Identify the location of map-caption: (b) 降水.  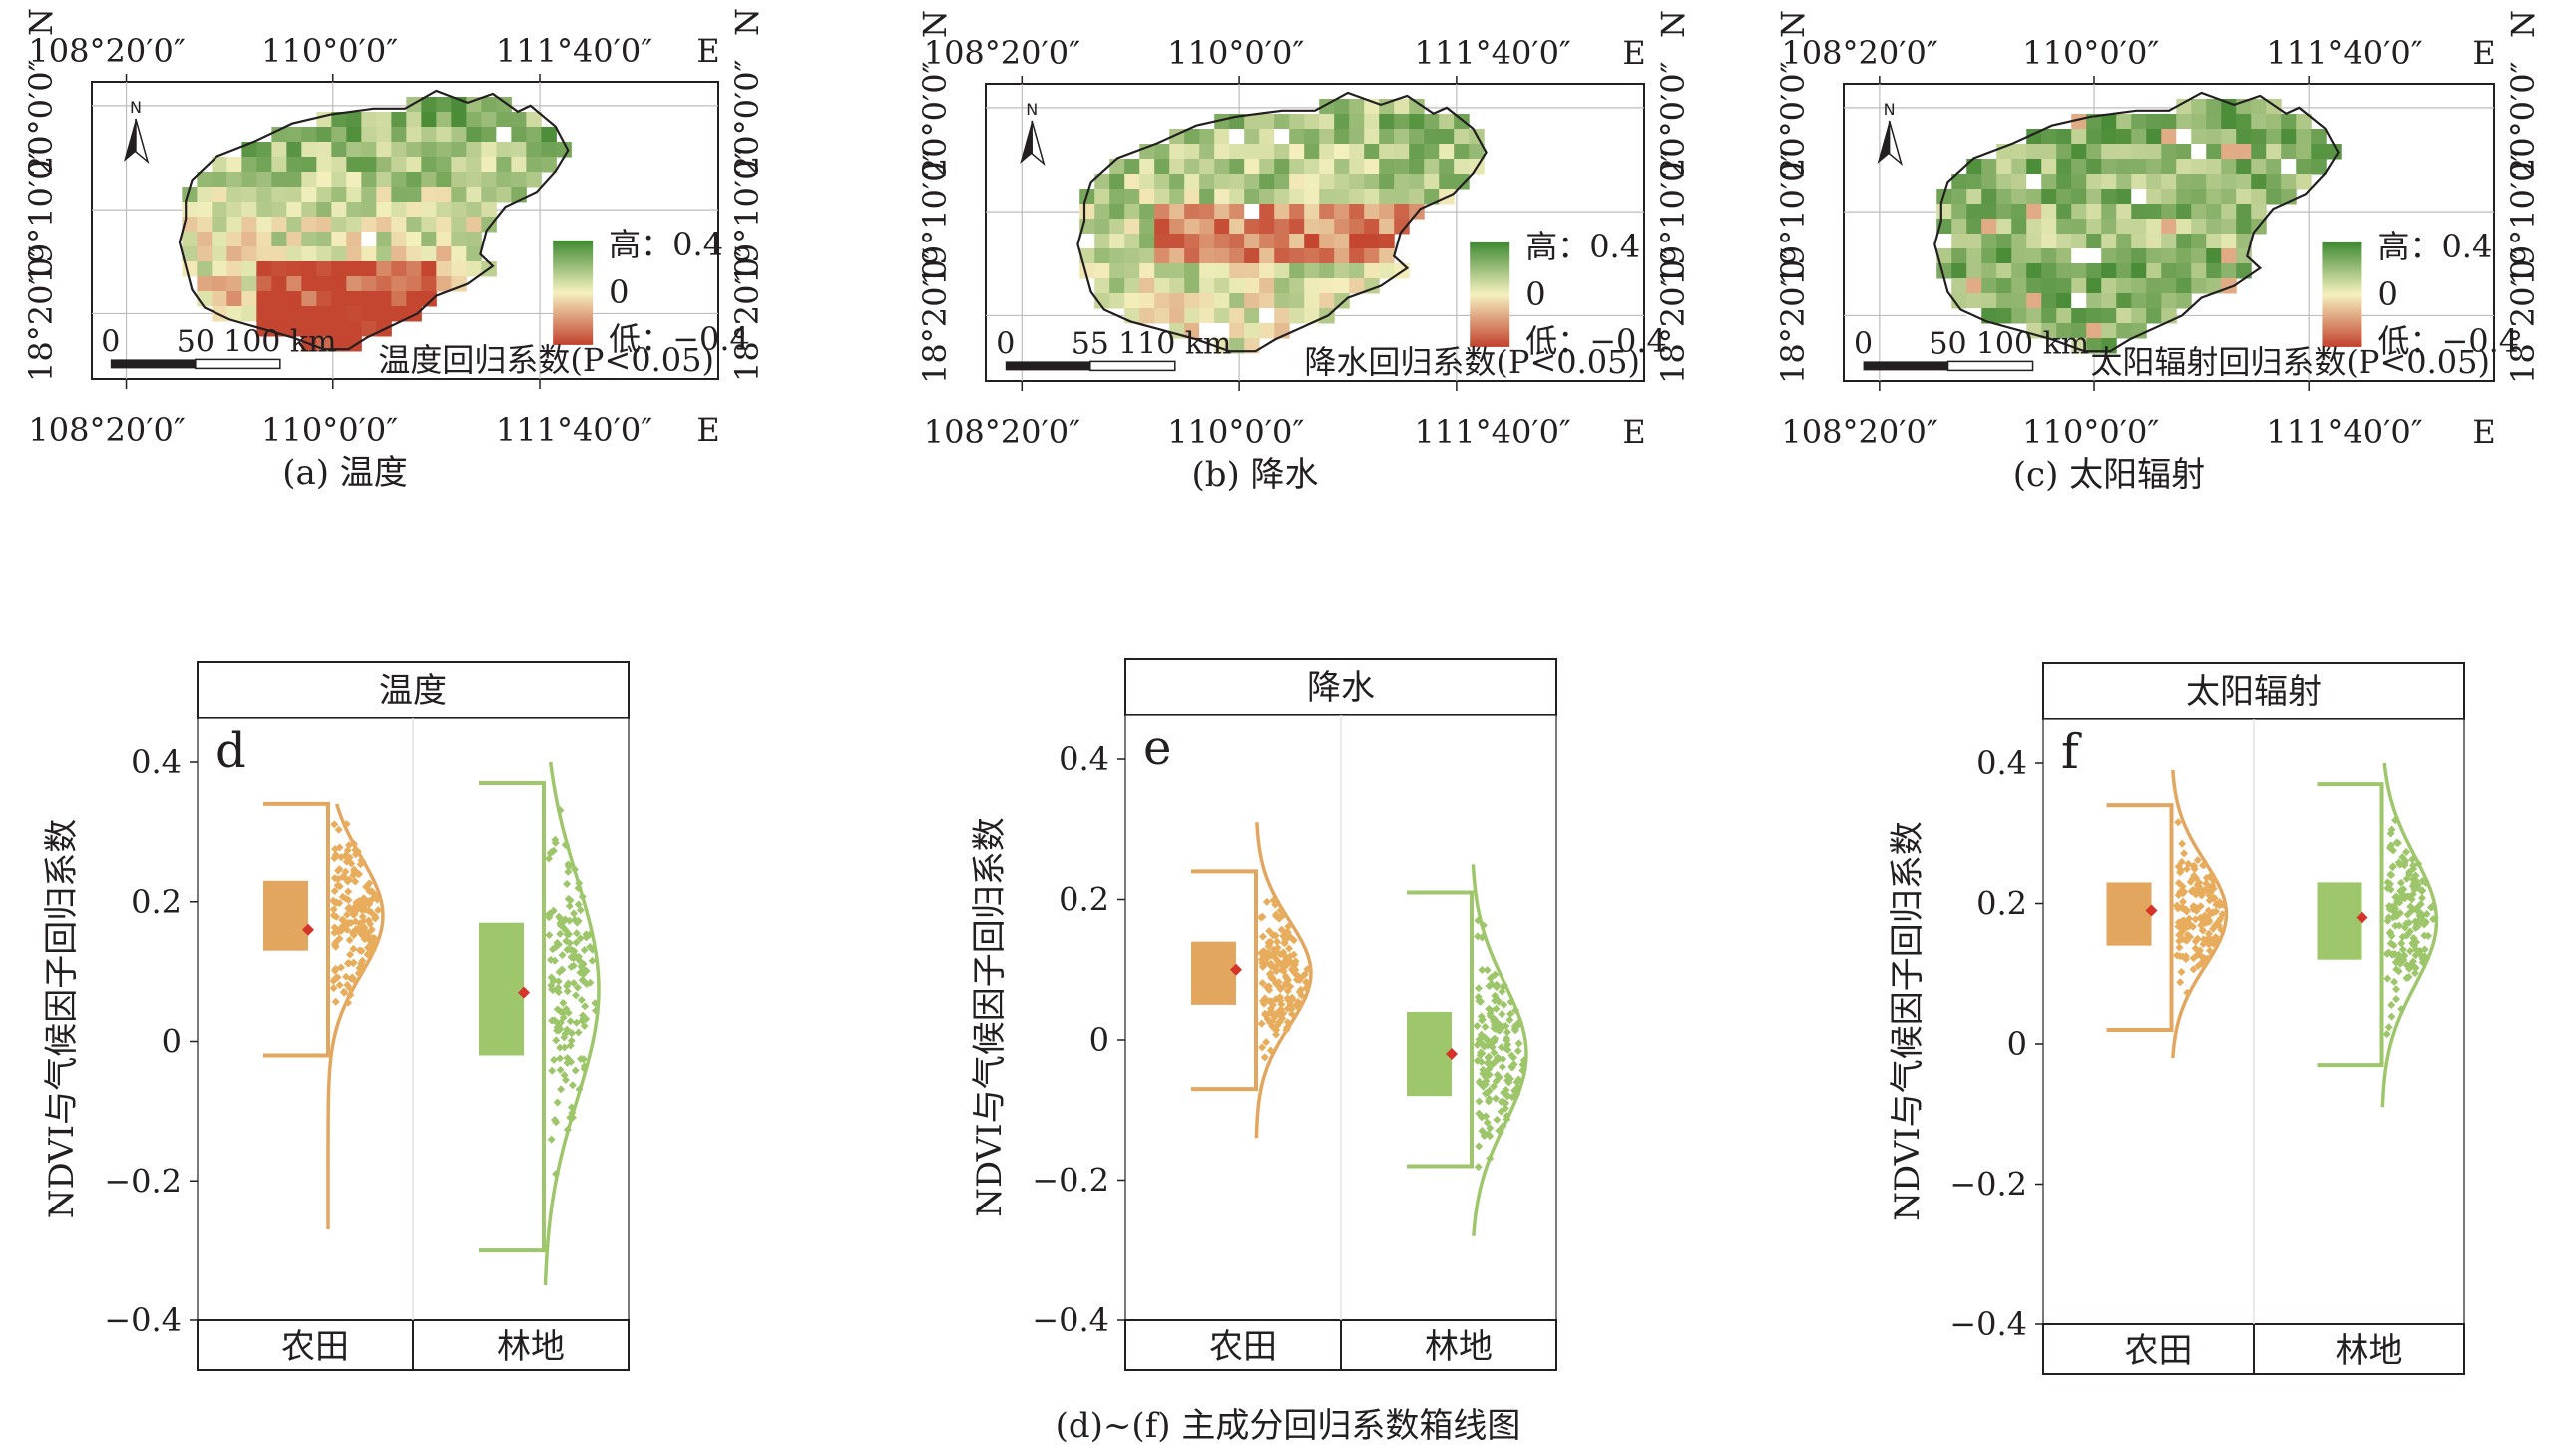
(1254, 475).